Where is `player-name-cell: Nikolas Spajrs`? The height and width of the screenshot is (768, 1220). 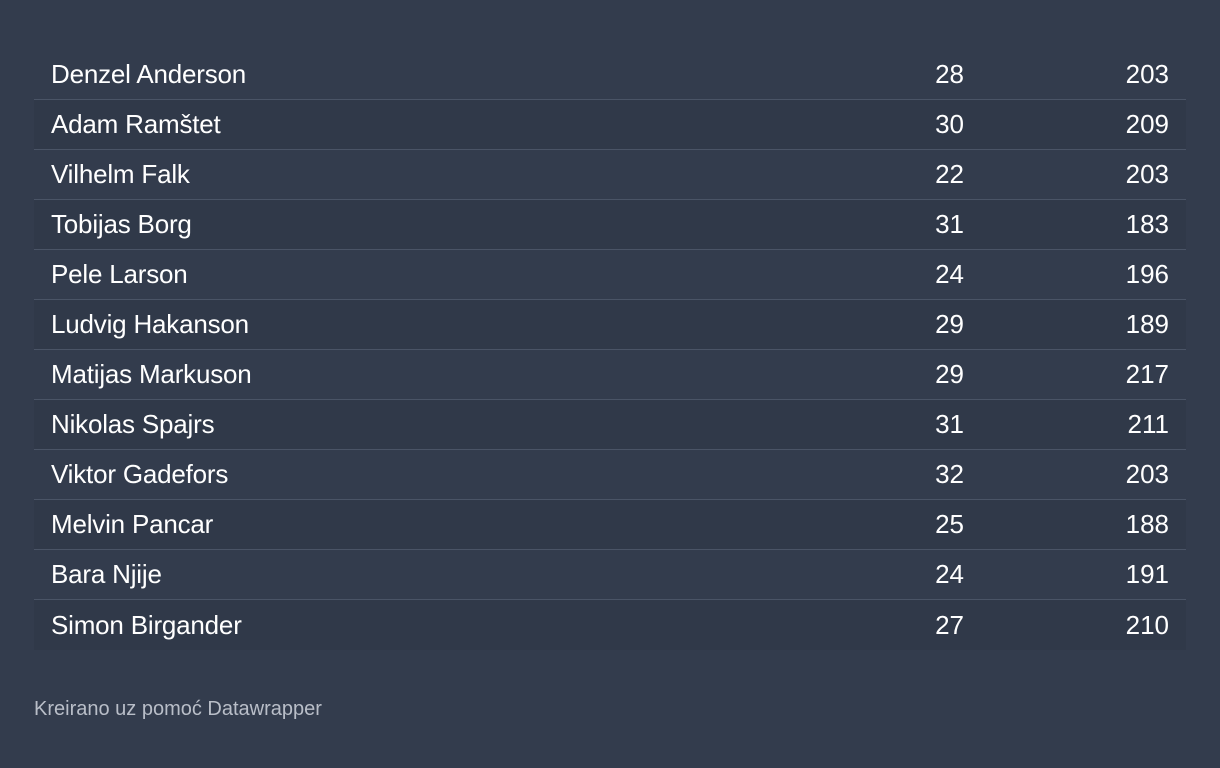
player-name-cell: Nikolas Spajrs is located at coordinates (133, 424).